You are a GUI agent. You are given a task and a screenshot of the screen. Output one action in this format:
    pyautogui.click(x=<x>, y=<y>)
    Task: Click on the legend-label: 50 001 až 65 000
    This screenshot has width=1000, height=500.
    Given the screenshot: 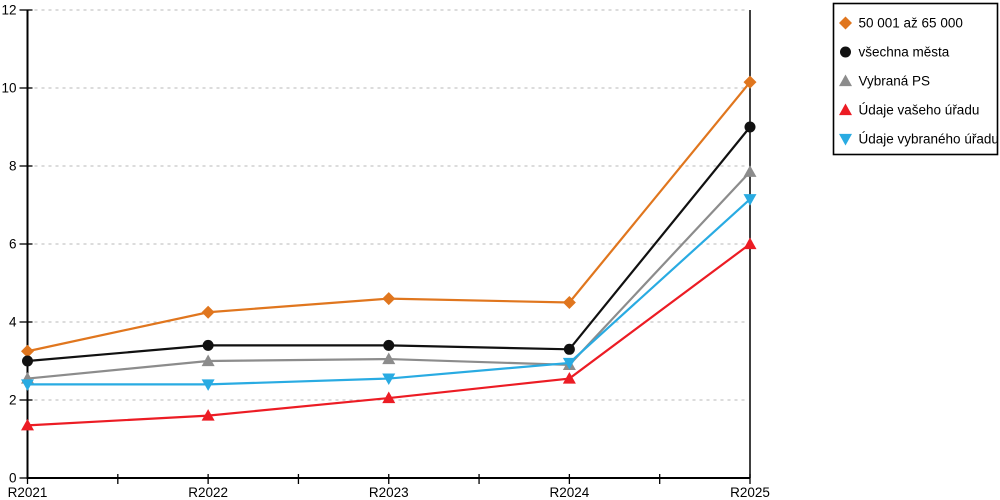 What is the action you would take?
    pyautogui.click(x=911, y=23)
    